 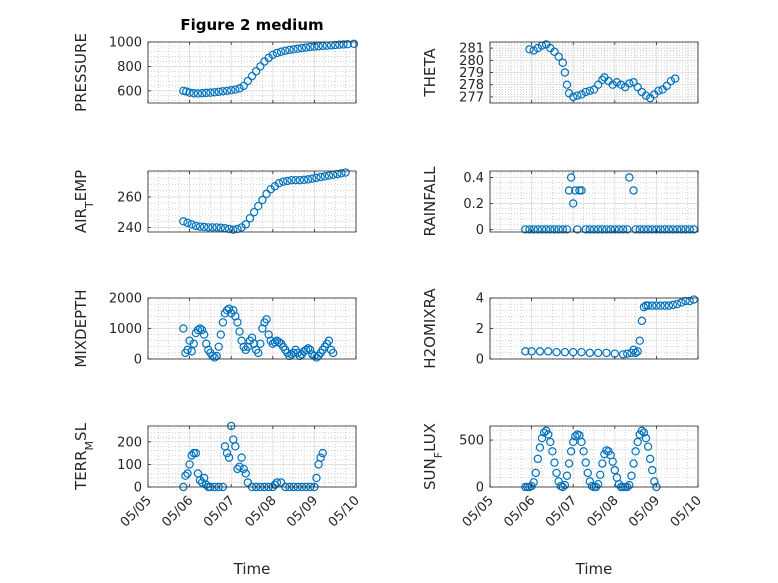 I want to click on y-tick-label: 1000, so click(x=125, y=43).